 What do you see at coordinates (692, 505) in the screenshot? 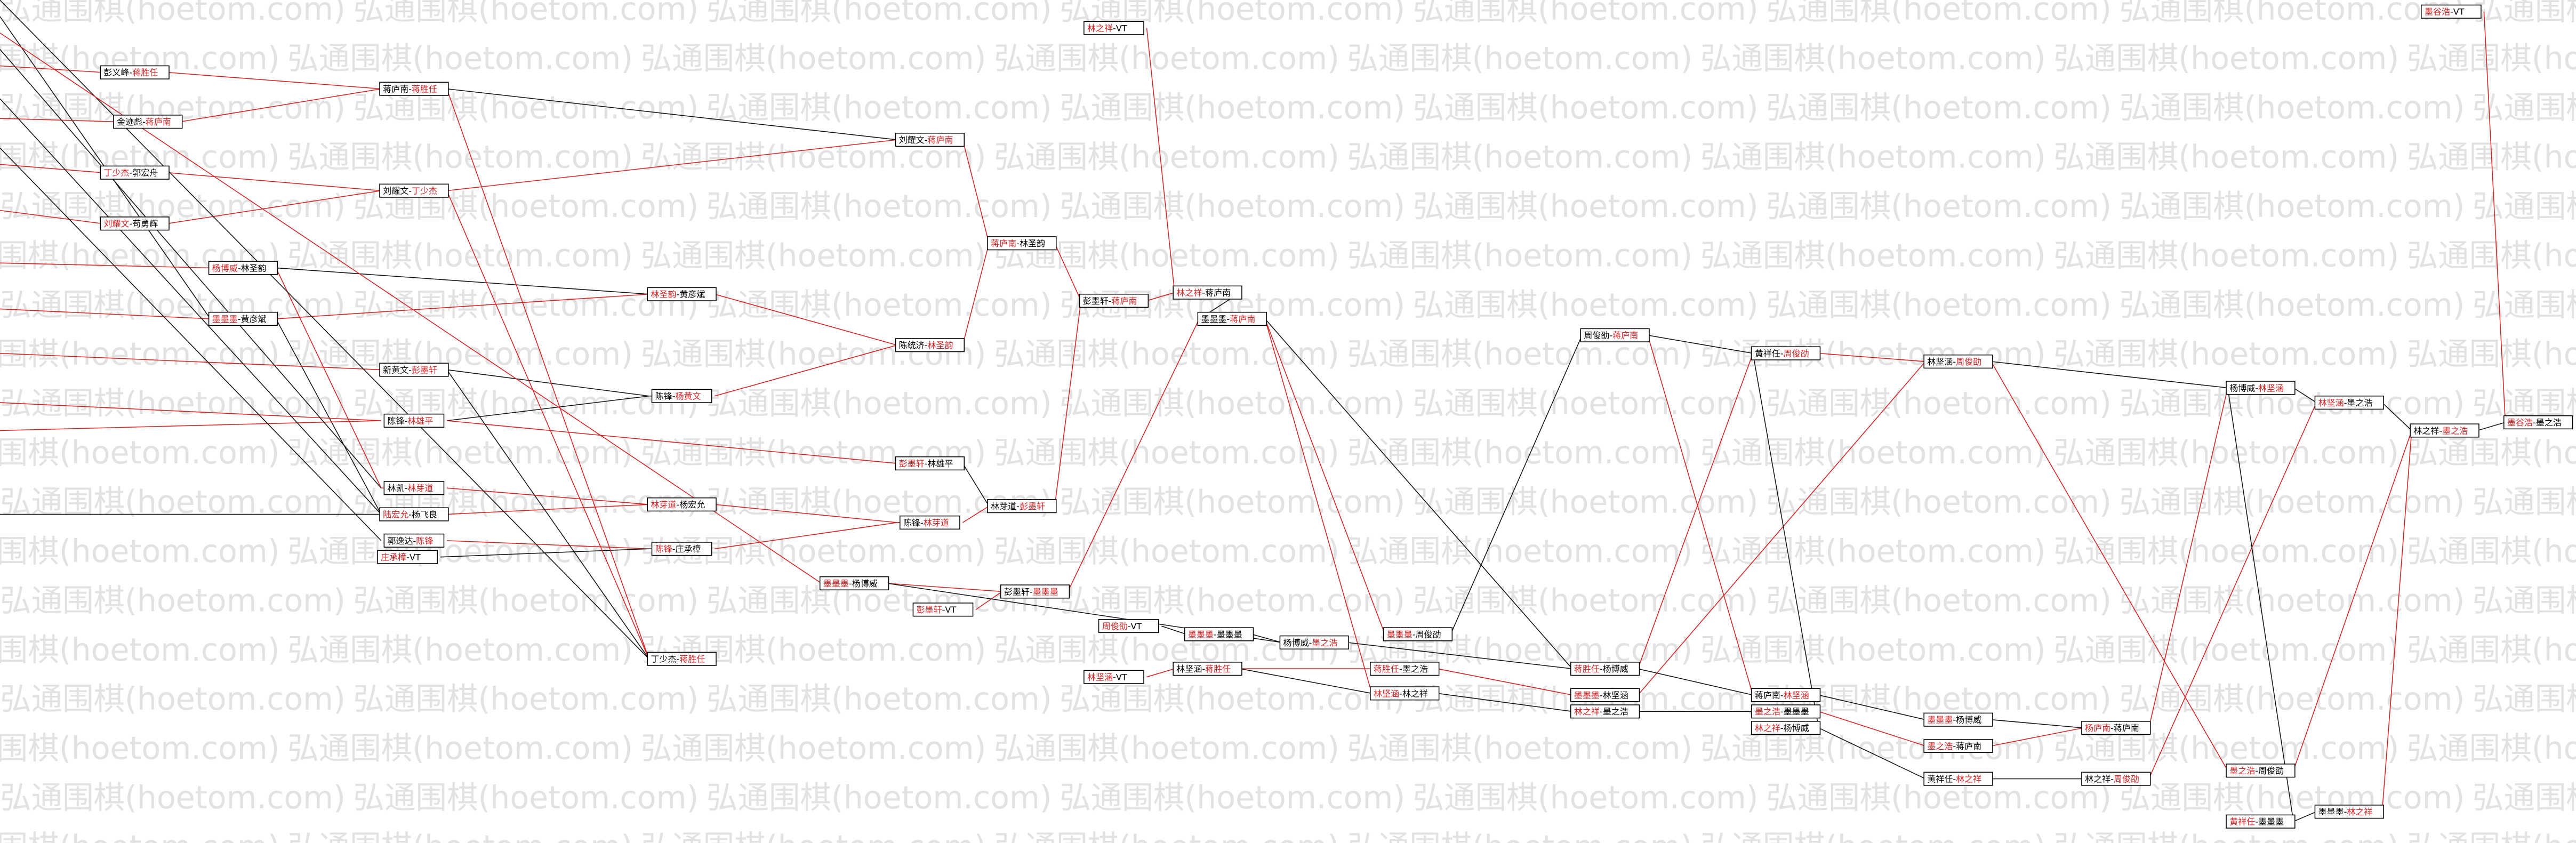
I see `player-name: 杨宏允` at bounding box center [692, 505].